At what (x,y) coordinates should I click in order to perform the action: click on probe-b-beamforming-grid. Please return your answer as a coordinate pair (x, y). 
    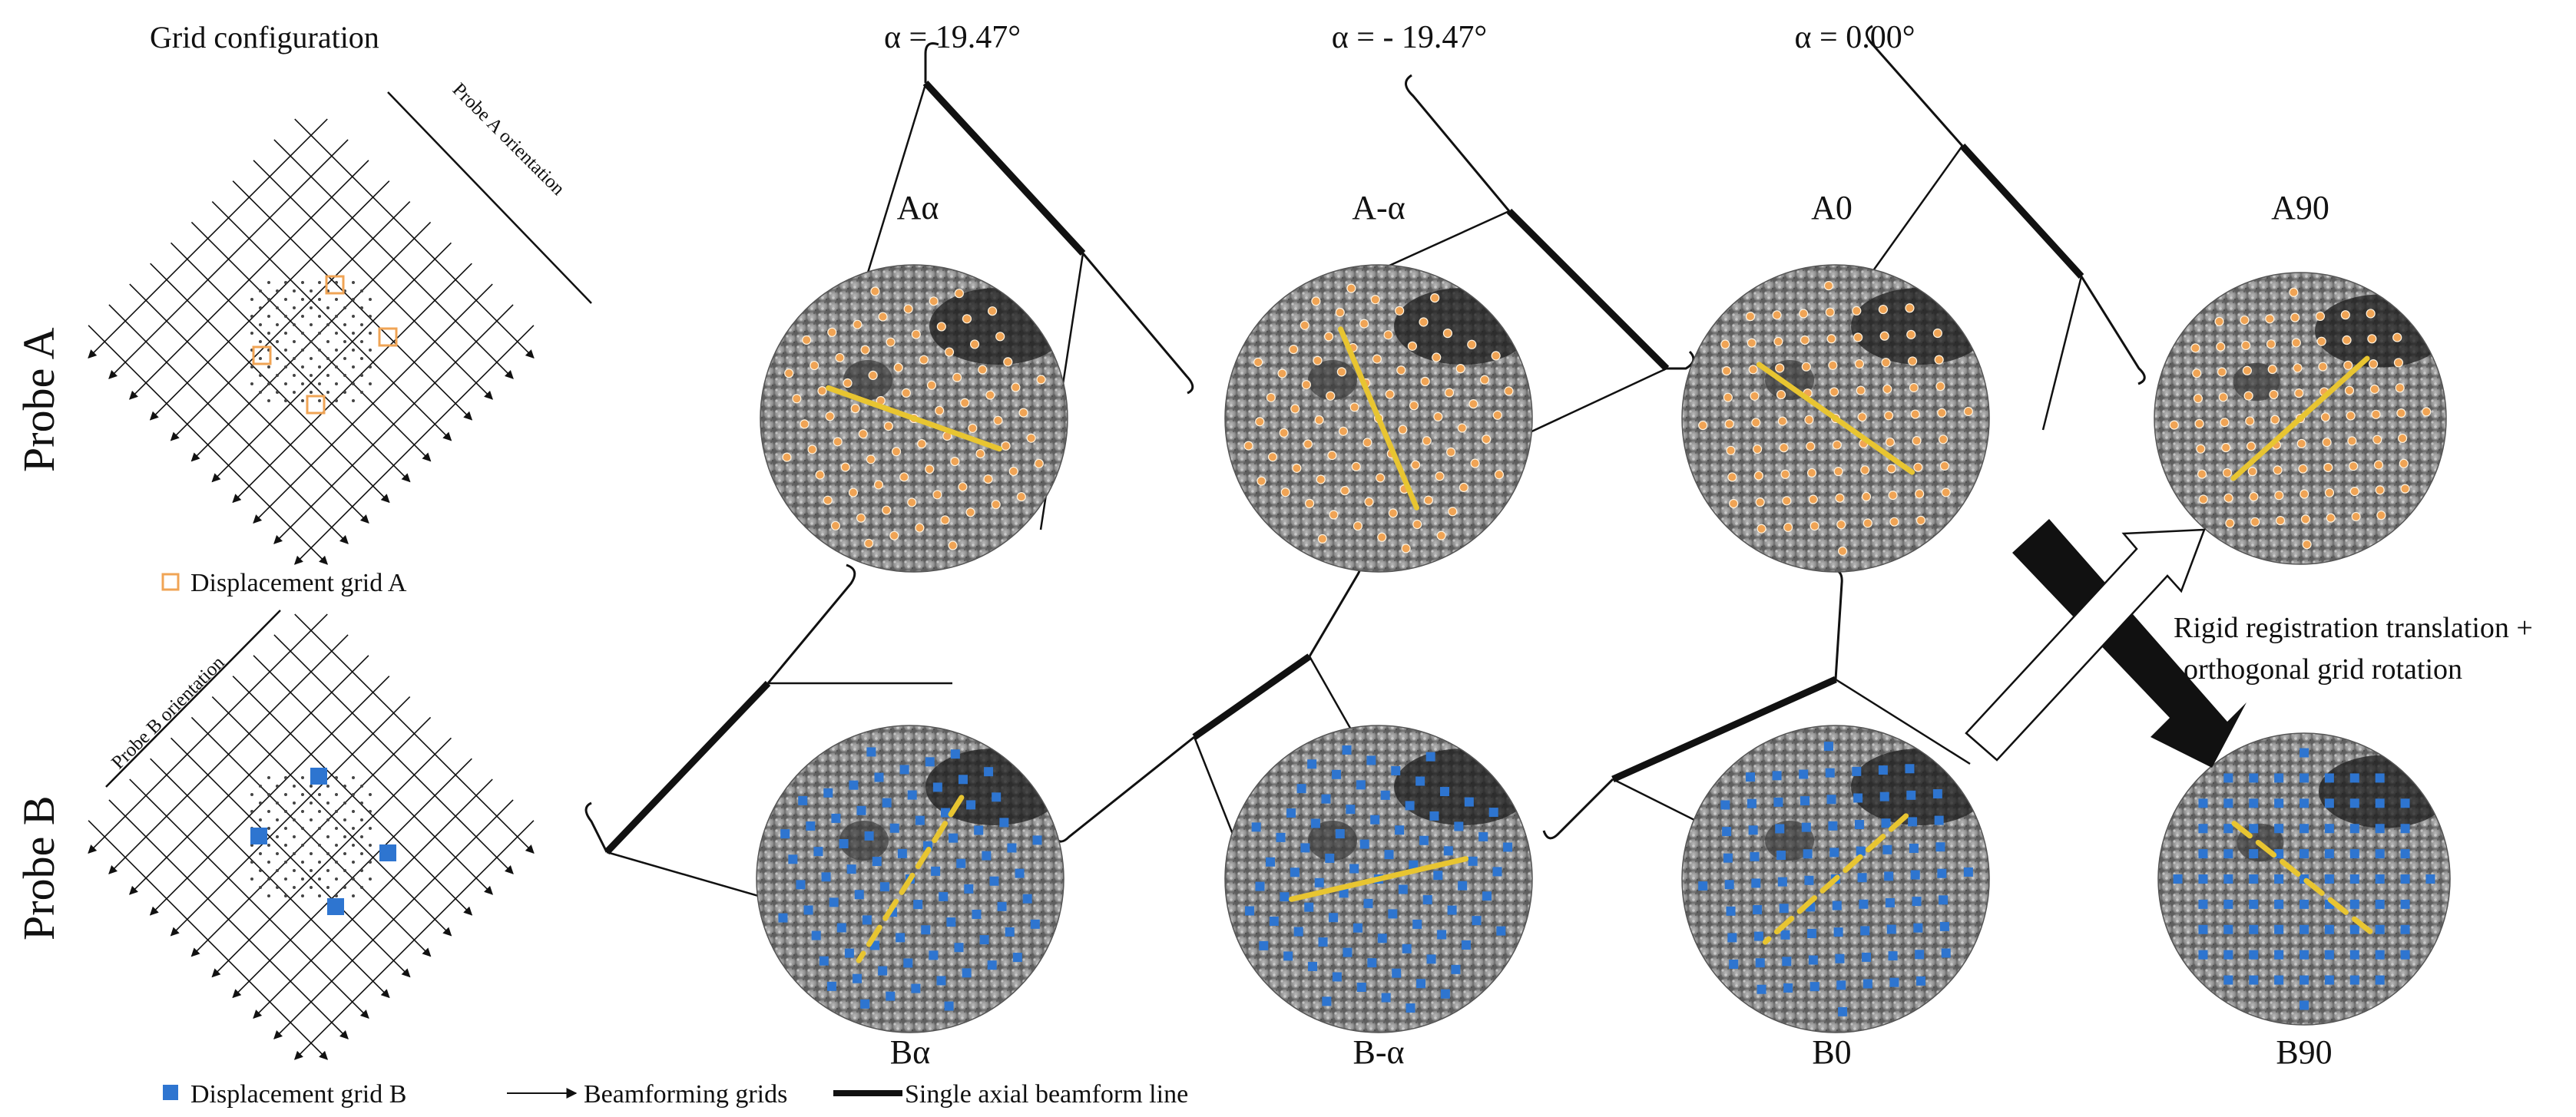
    Looking at the image, I should click on (311, 837).